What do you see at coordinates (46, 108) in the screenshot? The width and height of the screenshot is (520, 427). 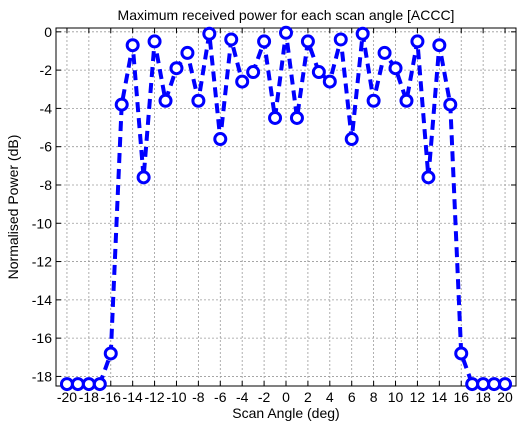 I see `y-tick-label: -4` at bounding box center [46, 108].